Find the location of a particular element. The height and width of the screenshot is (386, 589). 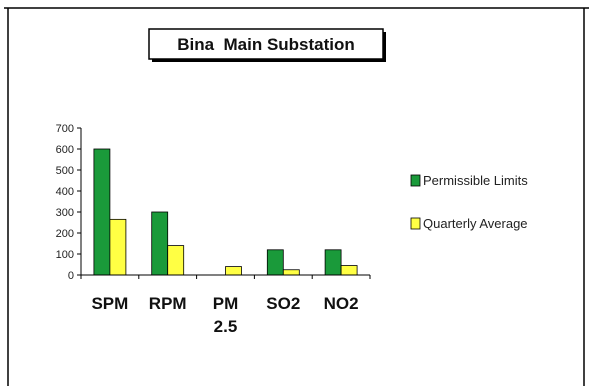

y-tick-label: 100 is located at coordinates (65, 255).